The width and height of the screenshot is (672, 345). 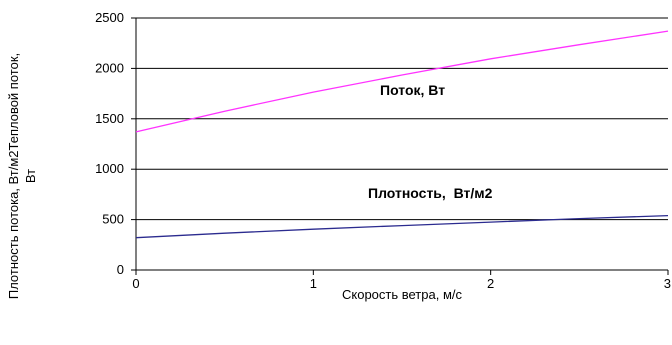 I want to click on density-series-line, so click(x=402, y=226).